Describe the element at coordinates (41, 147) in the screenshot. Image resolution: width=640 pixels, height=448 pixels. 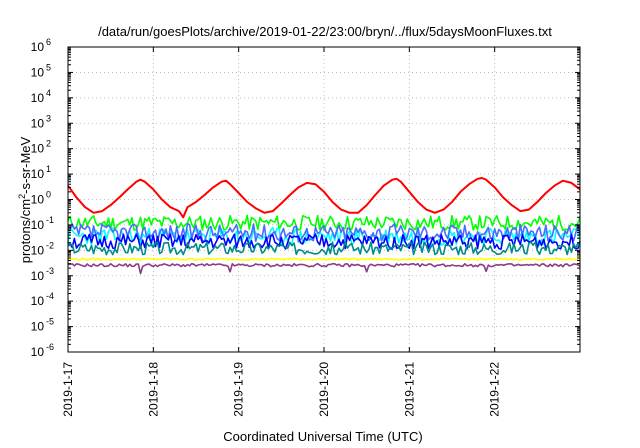
I see `y-tick-label: 10 2` at that location.